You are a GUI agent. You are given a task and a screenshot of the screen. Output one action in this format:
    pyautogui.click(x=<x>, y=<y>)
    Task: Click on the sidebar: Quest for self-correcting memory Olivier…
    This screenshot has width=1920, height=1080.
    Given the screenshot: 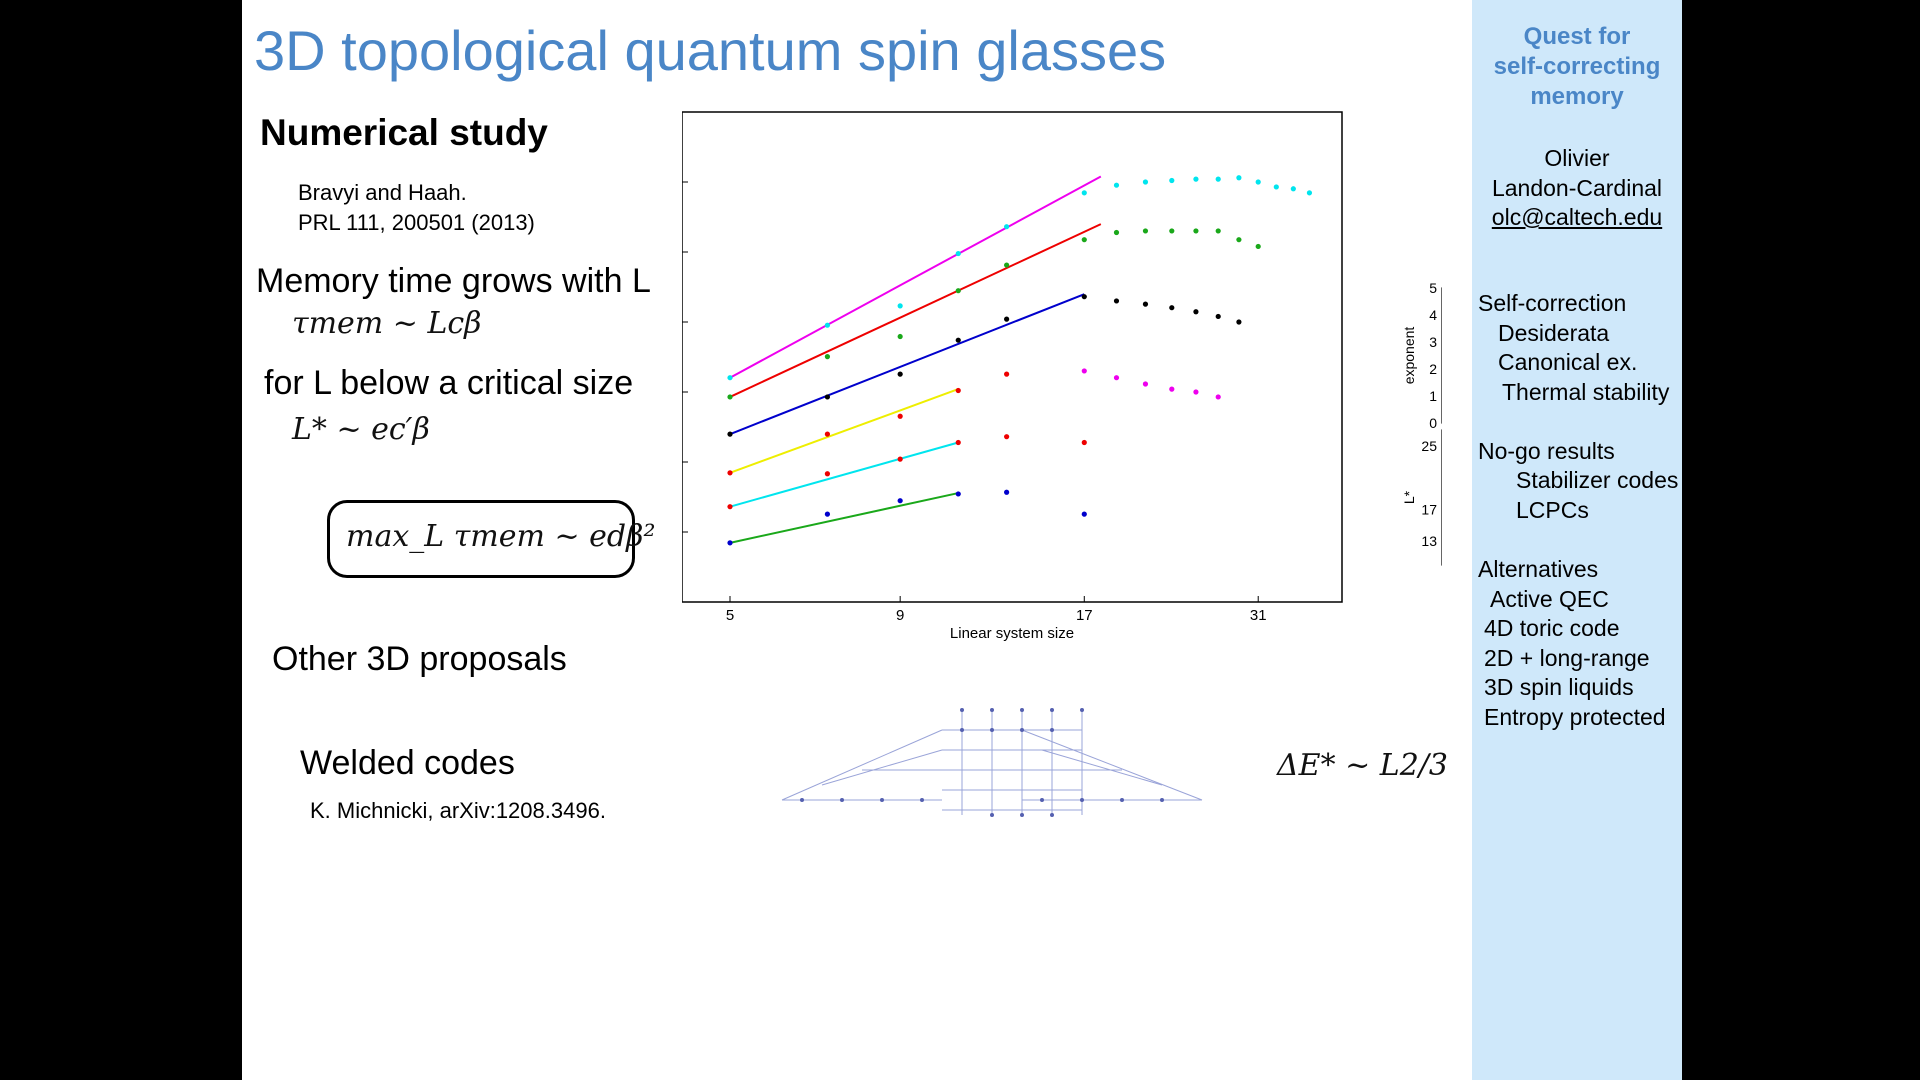 What is the action you would take?
    pyautogui.click(x=1577, y=540)
    